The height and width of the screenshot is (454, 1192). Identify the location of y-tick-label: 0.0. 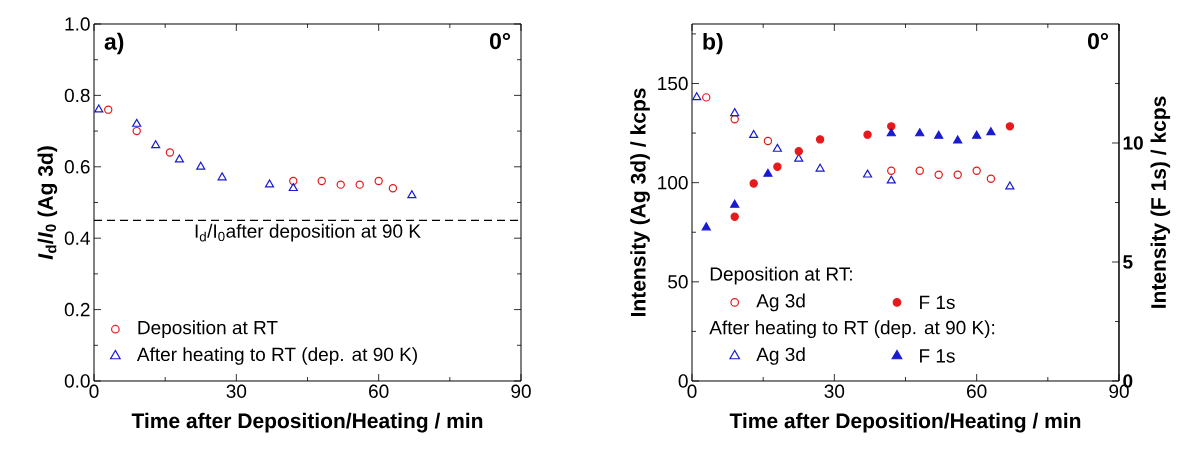
(77, 381).